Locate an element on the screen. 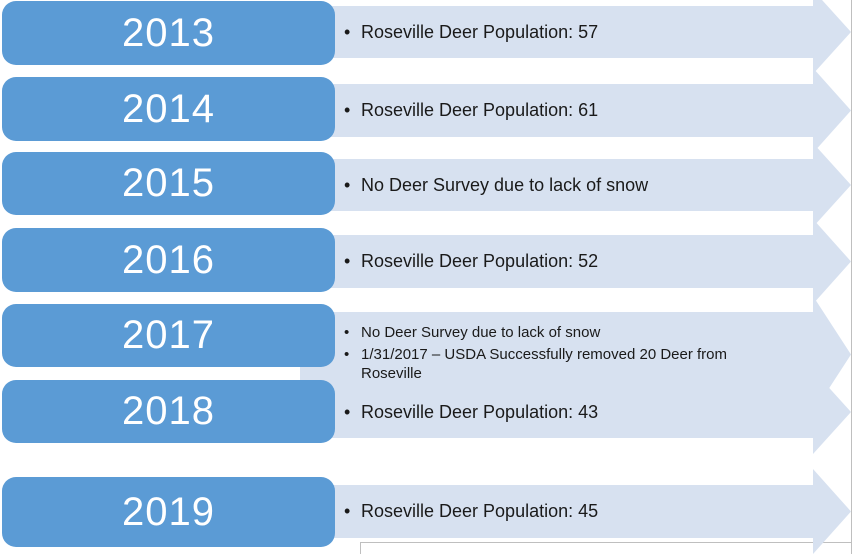 The height and width of the screenshot is (554, 858). bullet-list: Roseville Deer Population: 45 is located at coordinates (578, 511).